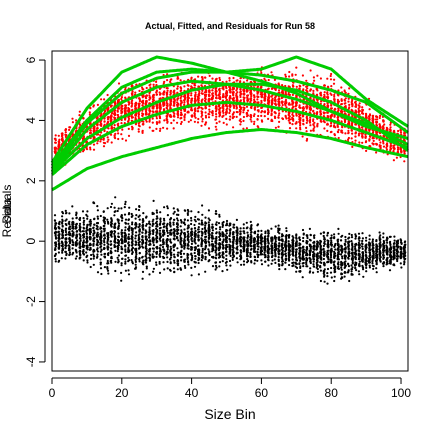 This screenshot has height=436, width=436. I want to click on chart-title: Actual, Fitted, and Residuals for Run 58, so click(230, 26).